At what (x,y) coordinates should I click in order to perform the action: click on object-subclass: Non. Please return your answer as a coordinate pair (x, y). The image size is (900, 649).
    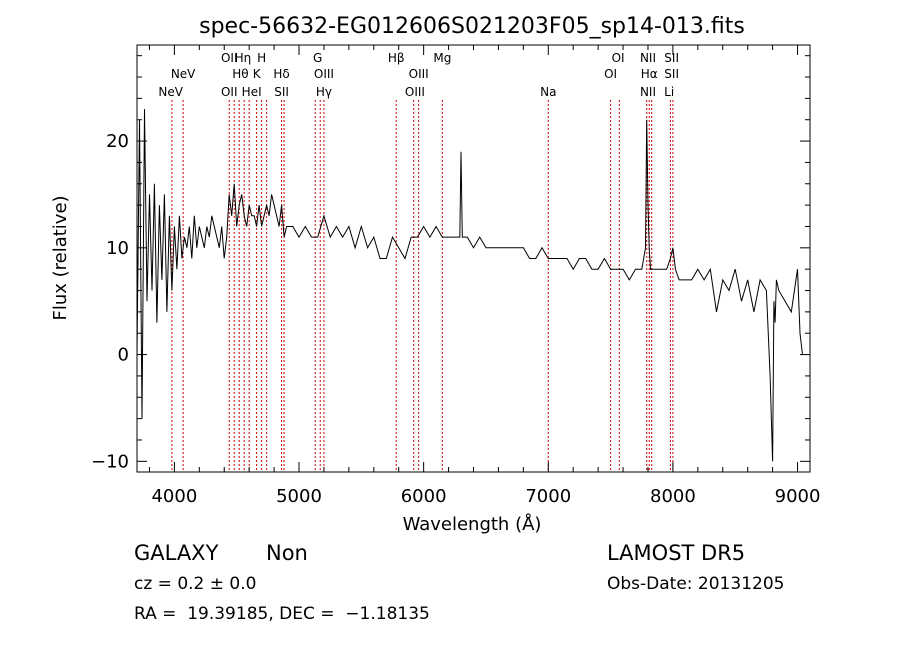
    Looking at the image, I should click on (287, 553).